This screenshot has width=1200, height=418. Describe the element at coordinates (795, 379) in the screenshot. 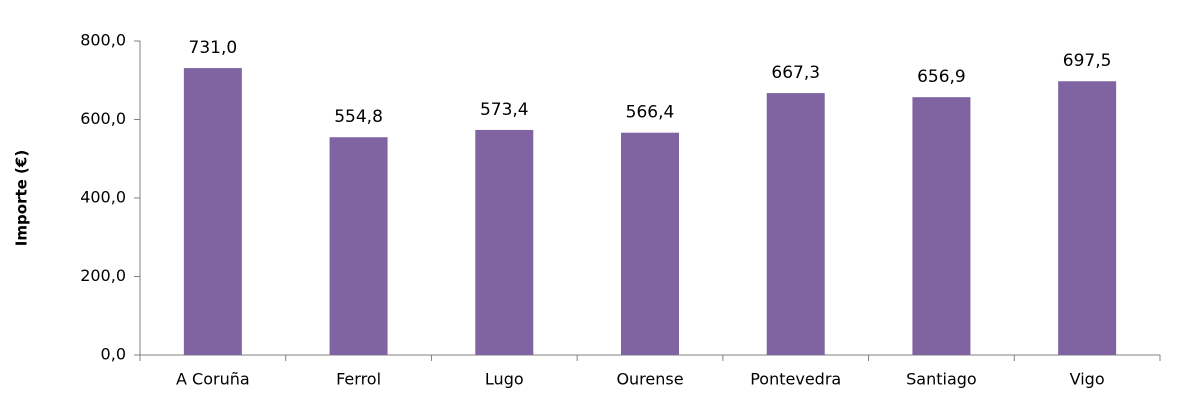

I see `x-tick-label: Pontevedra` at that location.